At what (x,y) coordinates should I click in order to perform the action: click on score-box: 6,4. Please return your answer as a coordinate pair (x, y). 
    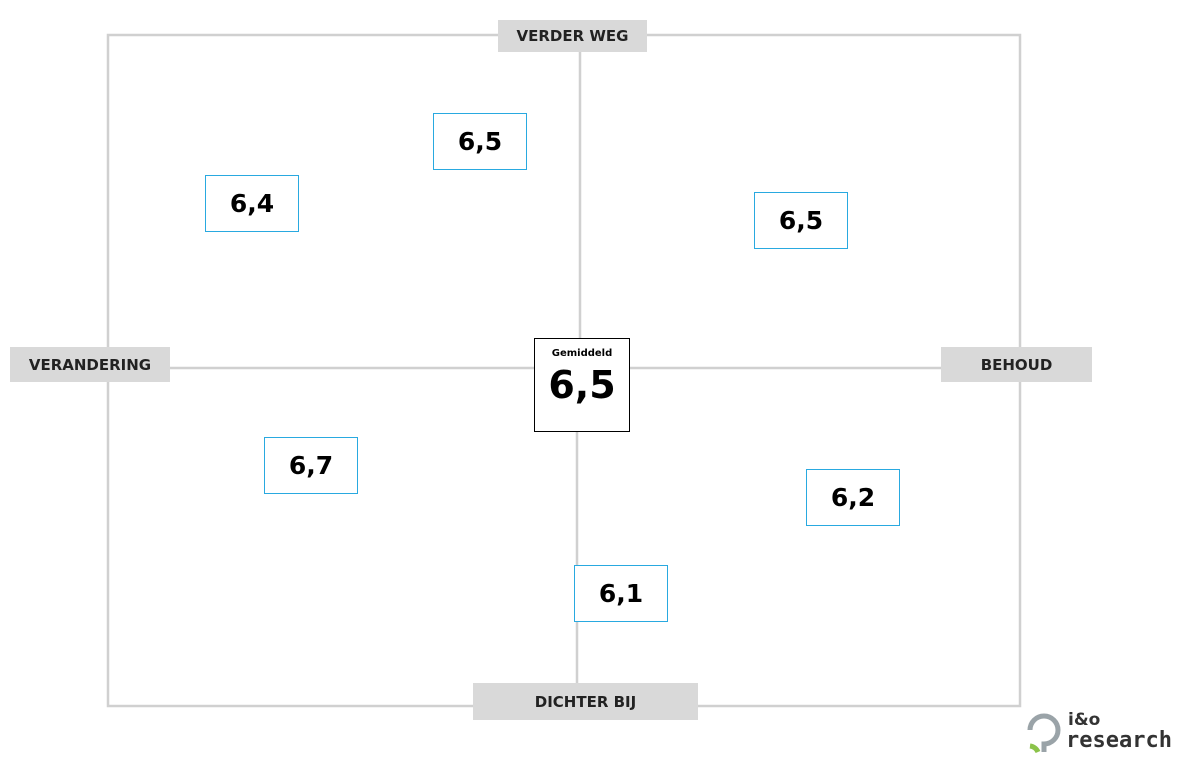
    Looking at the image, I should click on (252, 203).